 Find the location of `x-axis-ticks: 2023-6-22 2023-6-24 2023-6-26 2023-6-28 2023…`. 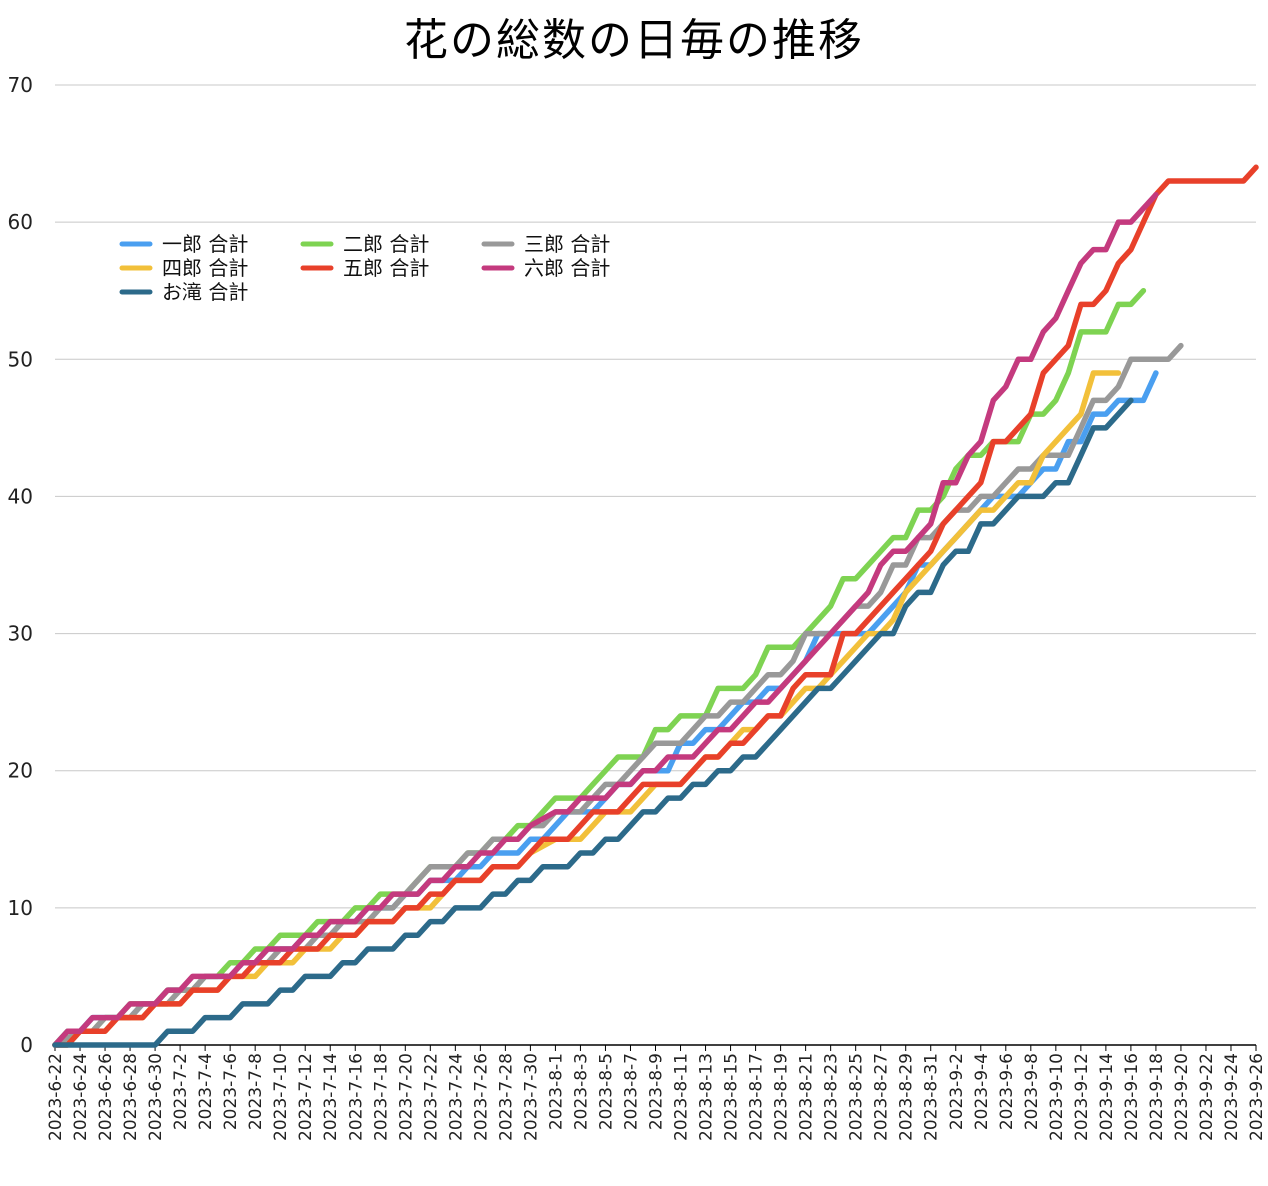

x-axis-ticks: 2023-6-22 2023-6-24 2023-6-26 2023-6-28 2023… is located at coordinates (656, 1093).